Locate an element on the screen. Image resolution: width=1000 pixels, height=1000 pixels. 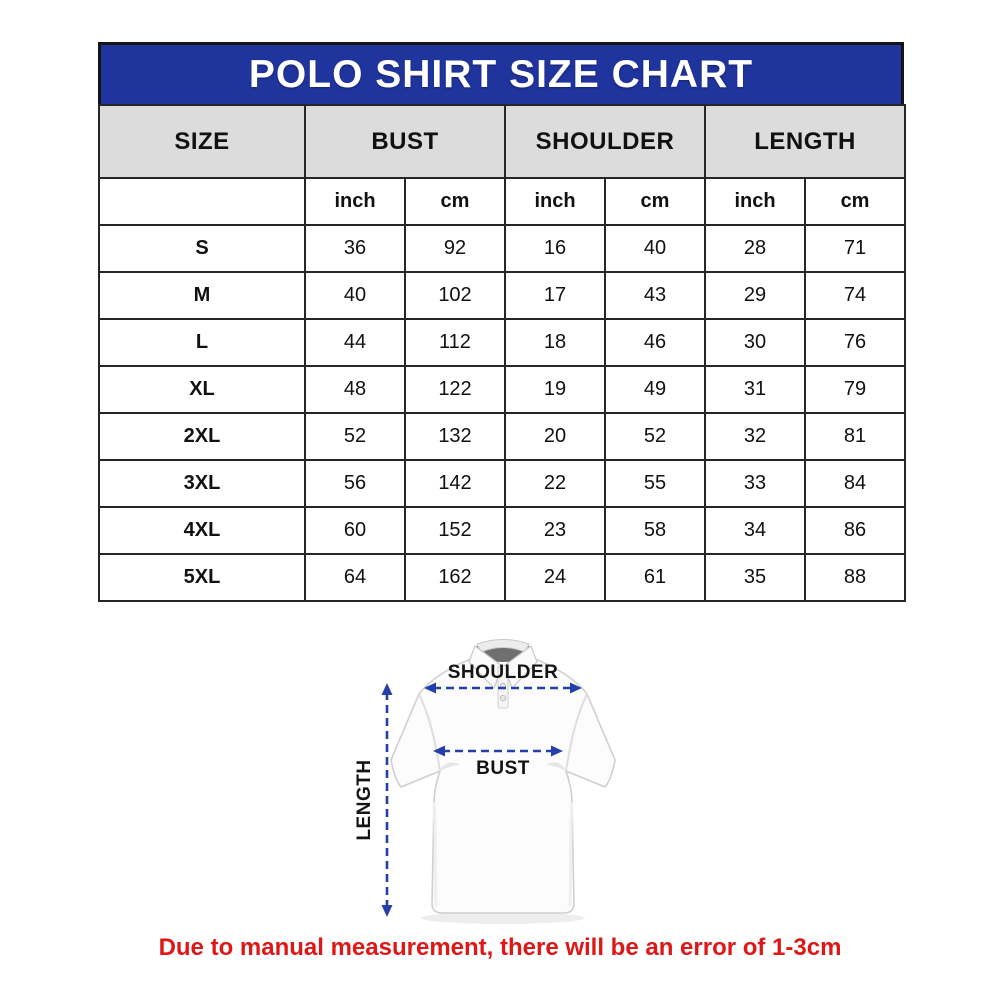
unit-header-row: inch cm inch cm inch cm is located at coordinates (502, 201).